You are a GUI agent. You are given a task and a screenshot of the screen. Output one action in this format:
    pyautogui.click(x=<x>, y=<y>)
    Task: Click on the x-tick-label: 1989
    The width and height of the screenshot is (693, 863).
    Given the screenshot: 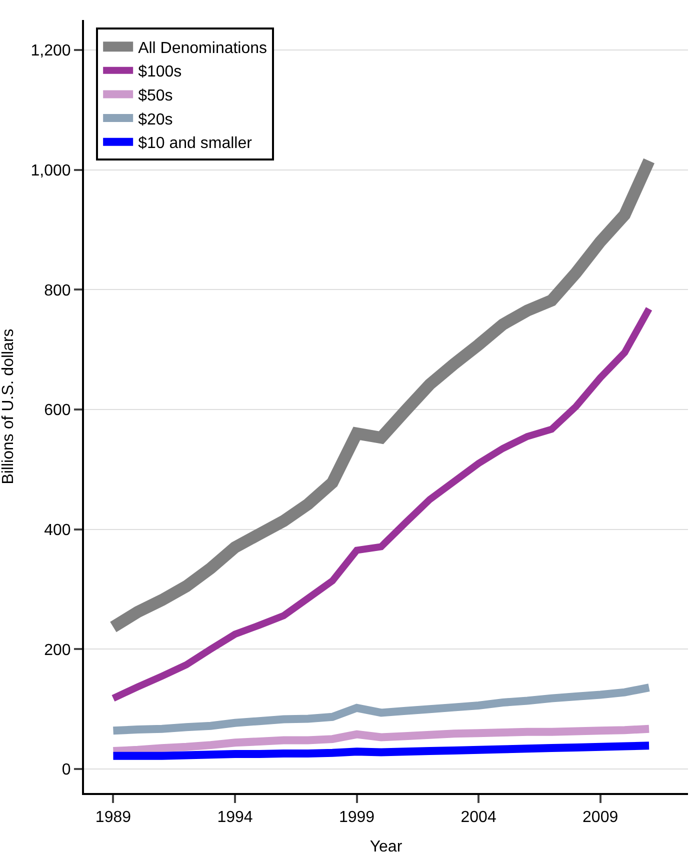 What is the action you would take?
    pyautogui.click(x=113, y=817)
    